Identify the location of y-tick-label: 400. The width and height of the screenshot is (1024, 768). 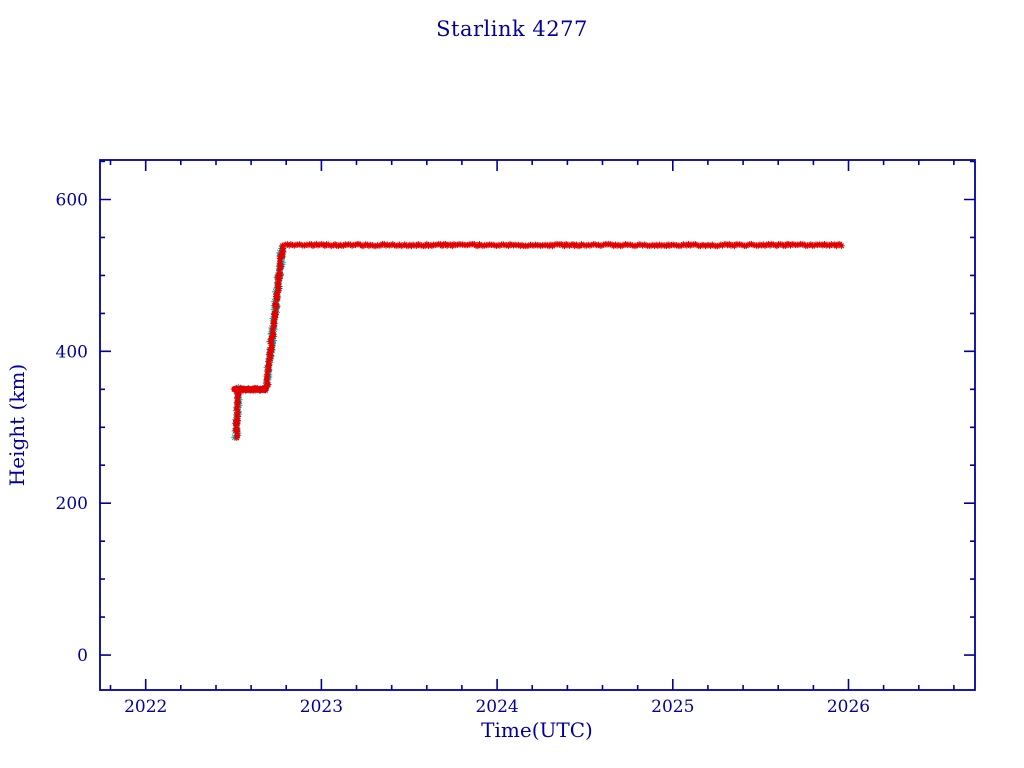
(72, 352).